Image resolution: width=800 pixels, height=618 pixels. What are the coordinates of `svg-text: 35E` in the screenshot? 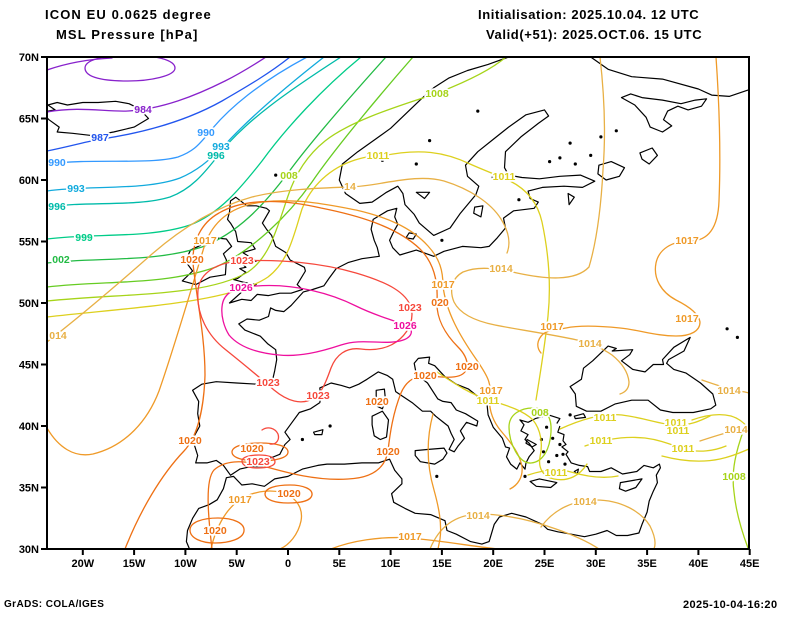 It's located at (647, 564).